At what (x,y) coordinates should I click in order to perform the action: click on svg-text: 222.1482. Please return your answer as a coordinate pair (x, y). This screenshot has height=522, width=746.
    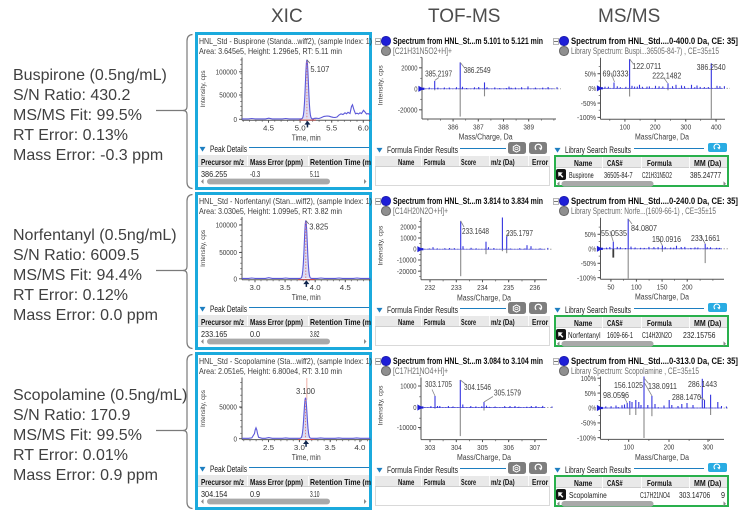
    Looking at the image, I should click on (666, 75).